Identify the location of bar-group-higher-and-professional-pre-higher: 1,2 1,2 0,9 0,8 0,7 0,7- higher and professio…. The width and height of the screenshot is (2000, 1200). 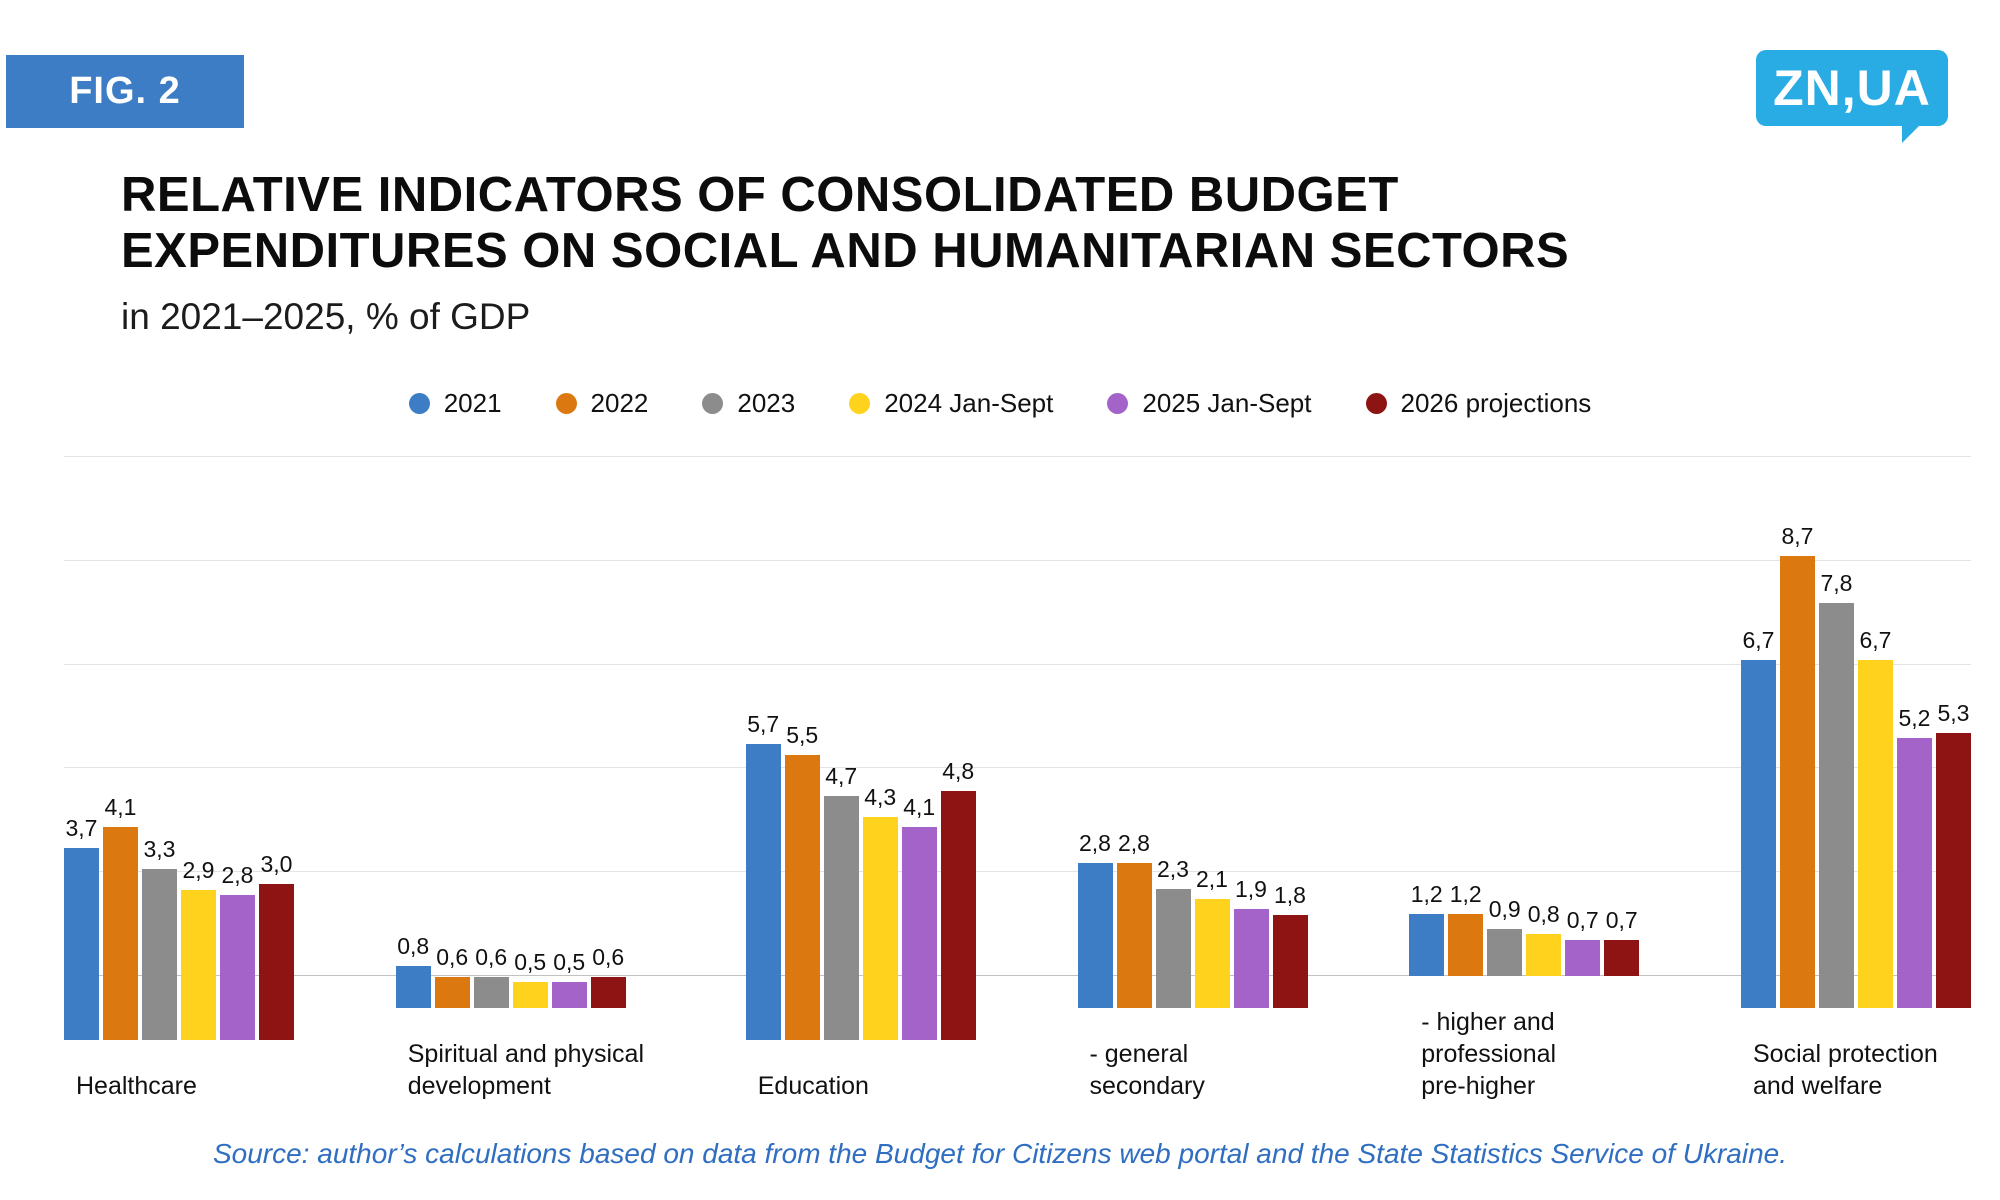
(1524, 779).